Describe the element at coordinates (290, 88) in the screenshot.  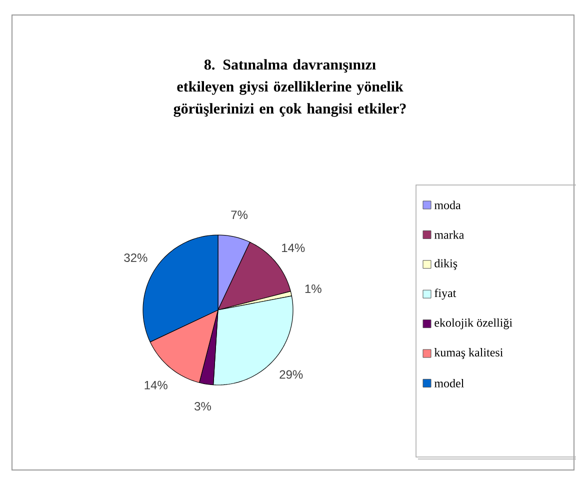
I see `chart-title: 8. Satınalma davranışınızı etkileyen giysi özelliklerine yönelik görüşlerinizi en çok hangisi etkiler?` at that location.